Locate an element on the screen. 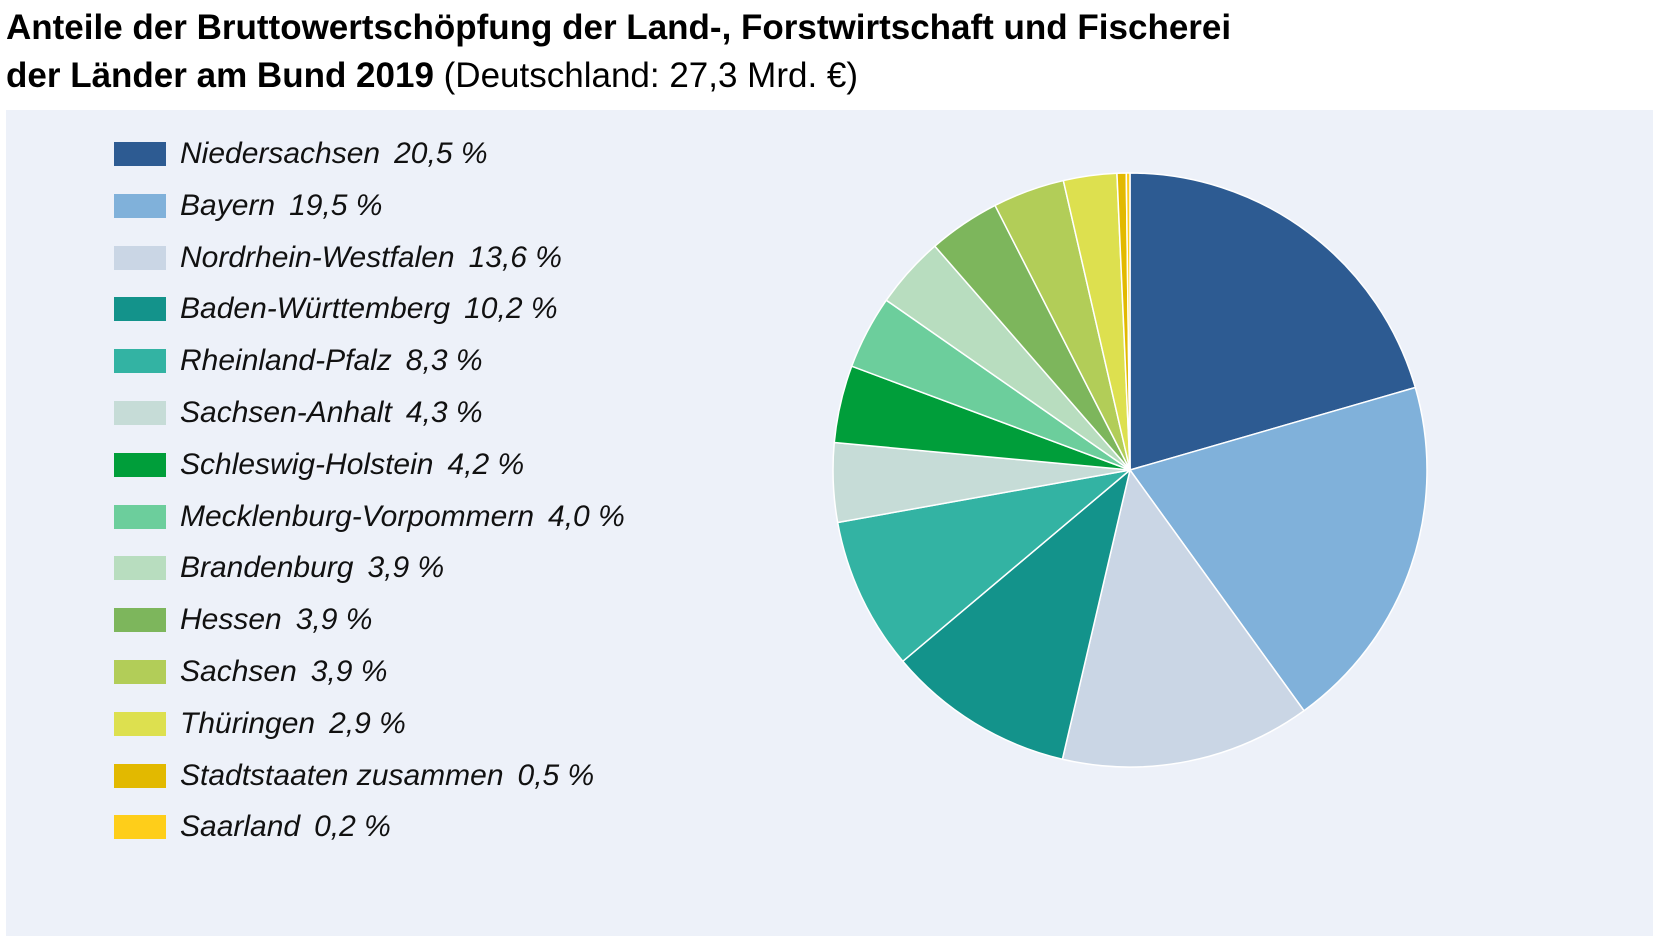  legend-label: Hessen is located at coordinates (231, 620).